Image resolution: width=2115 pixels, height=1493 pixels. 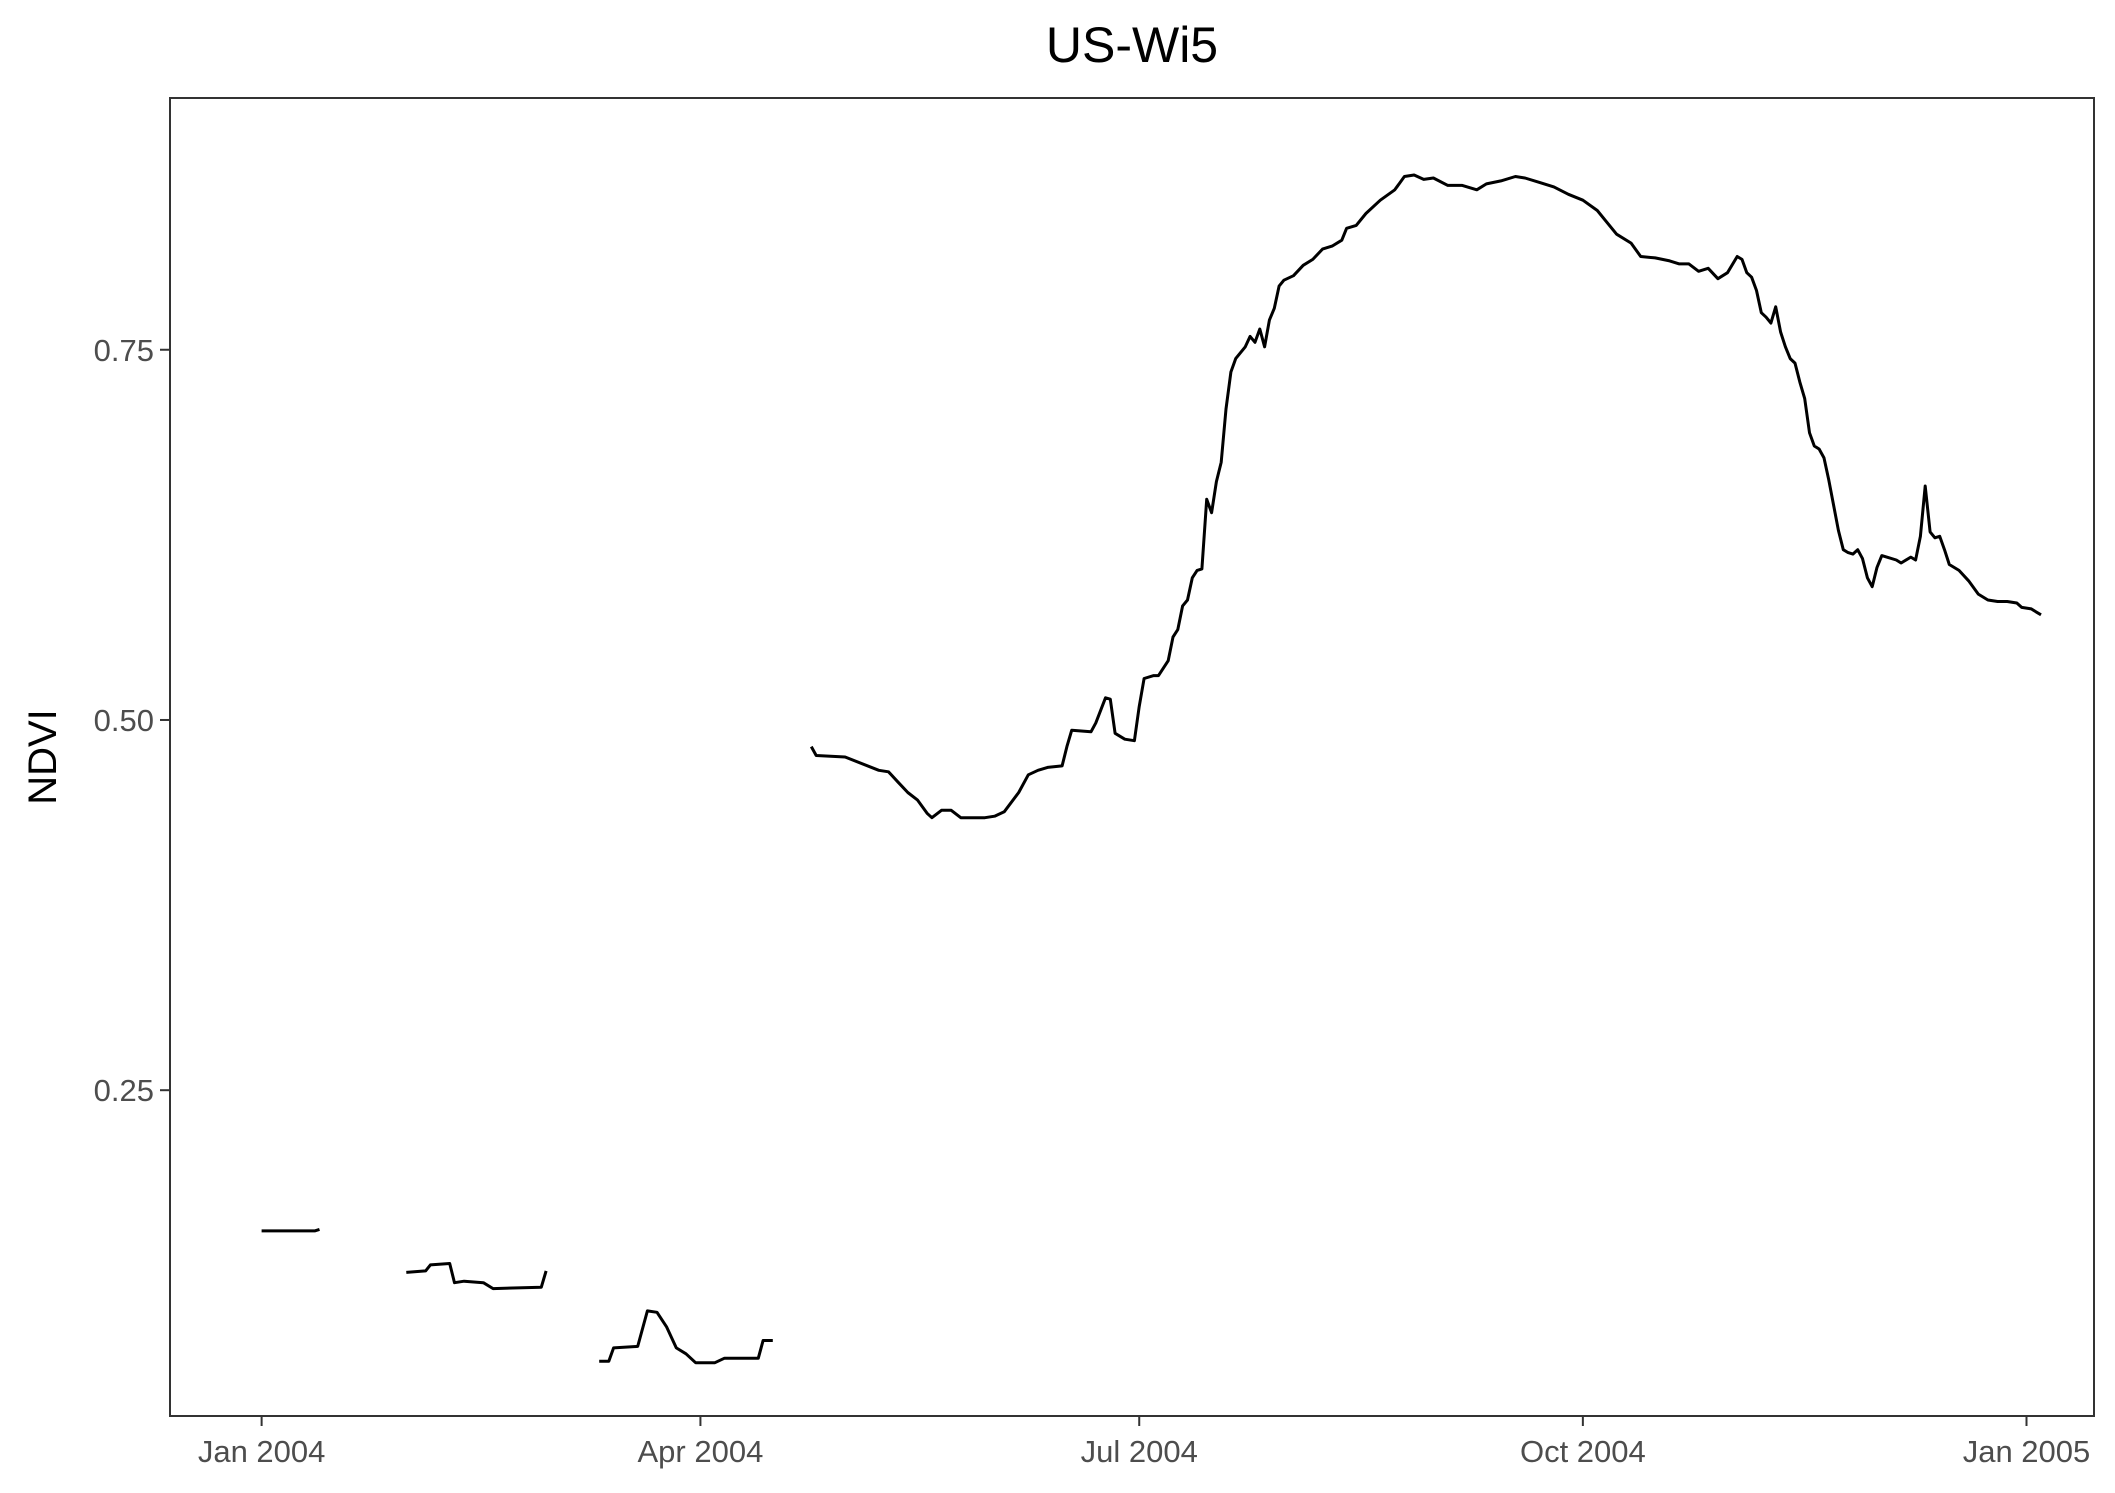 I want to click on x-tick-label: Jan 2004, so click(x=262, y=1451).